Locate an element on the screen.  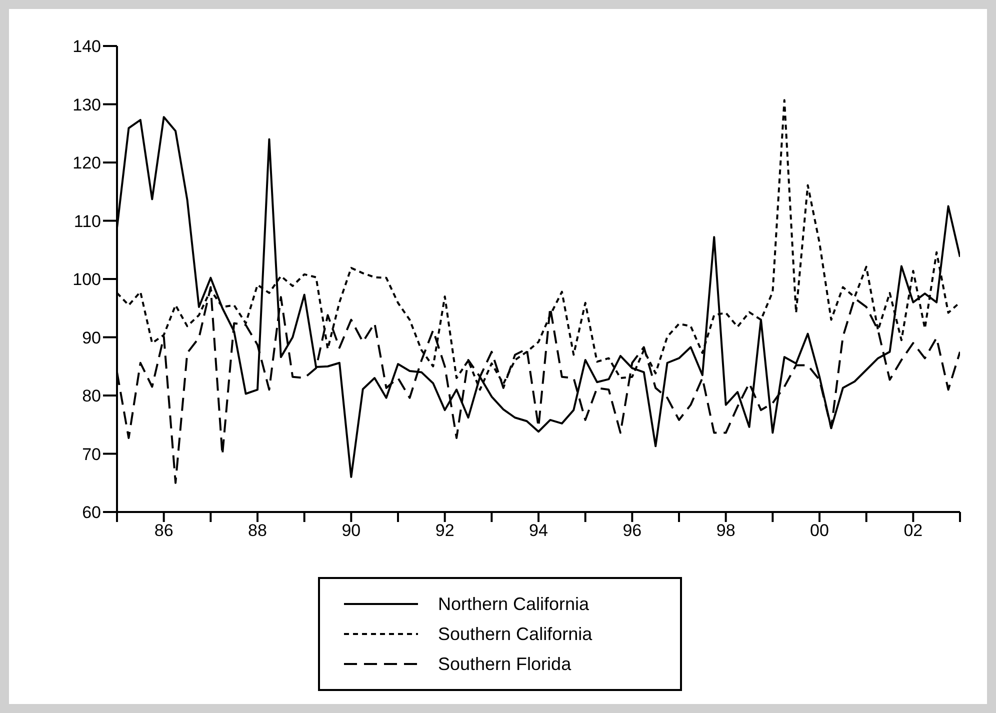
y-tick-label: 80 is located at coordinates (91, 396).